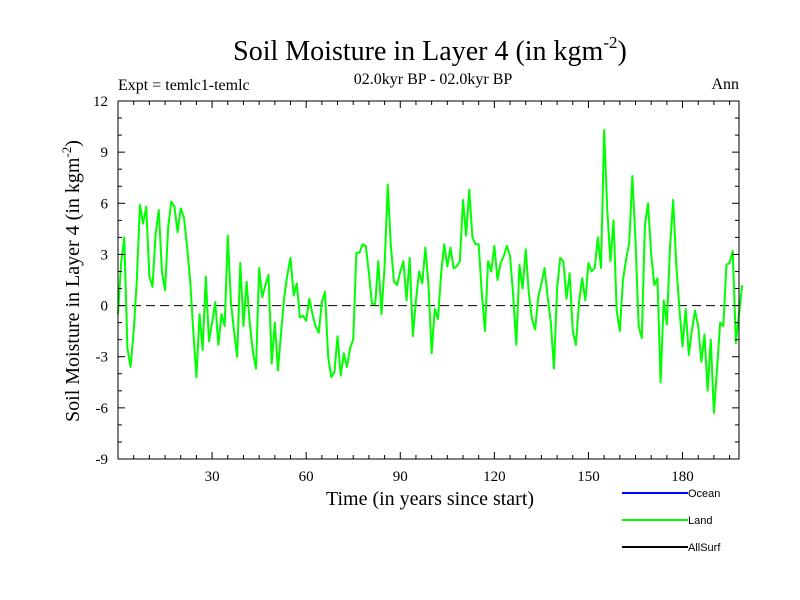 This screenshot has height=600, width=800. What do you see at coordinates (433, 79) in the screenshot?
I see `chart-subtitle: 02.0kyr BP - 02.0kyr BP` at bounding box center [433, 79].